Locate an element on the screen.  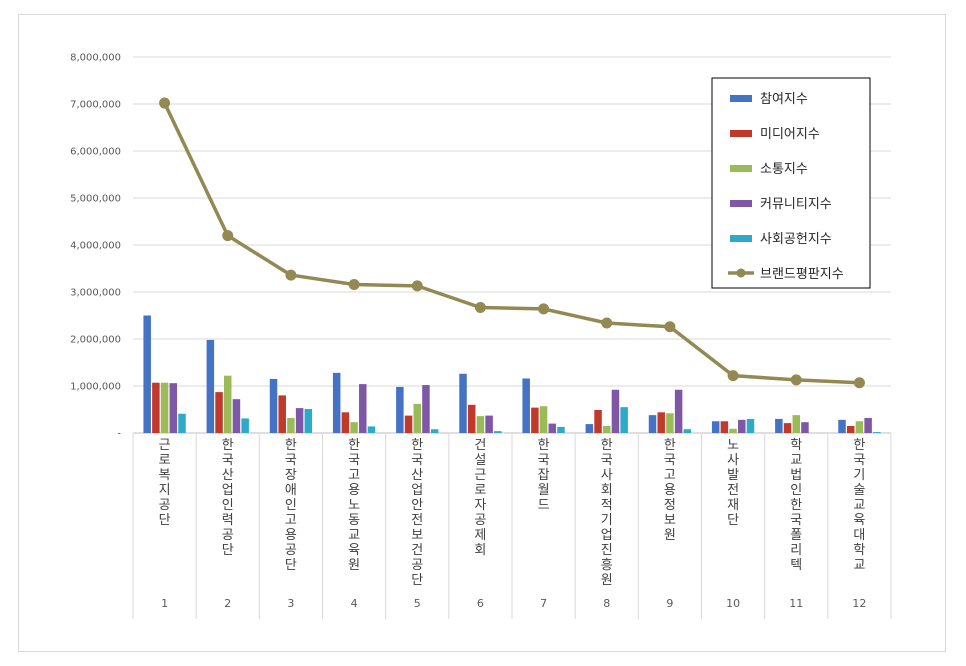
rank-label: 5 is located at coordinates (417, 603).